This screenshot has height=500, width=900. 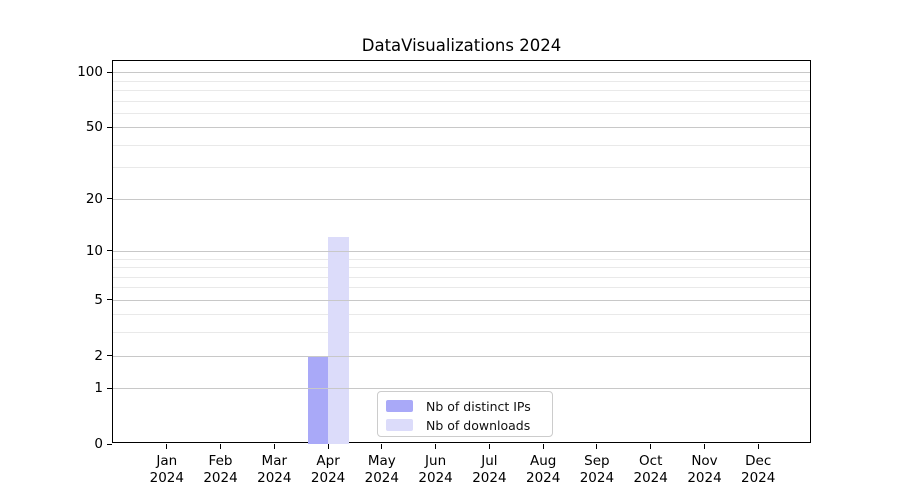 I want to click on legend-swatch-distinct-ips, so click(x=399, y=406).